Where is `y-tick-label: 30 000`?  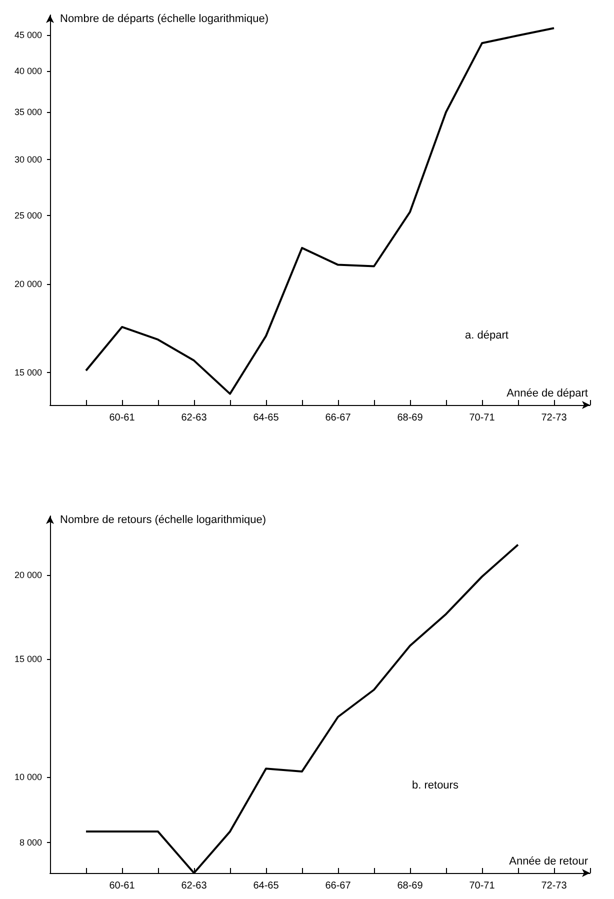 y-tick-label: 30 000 is located at coordinates (28, 159).